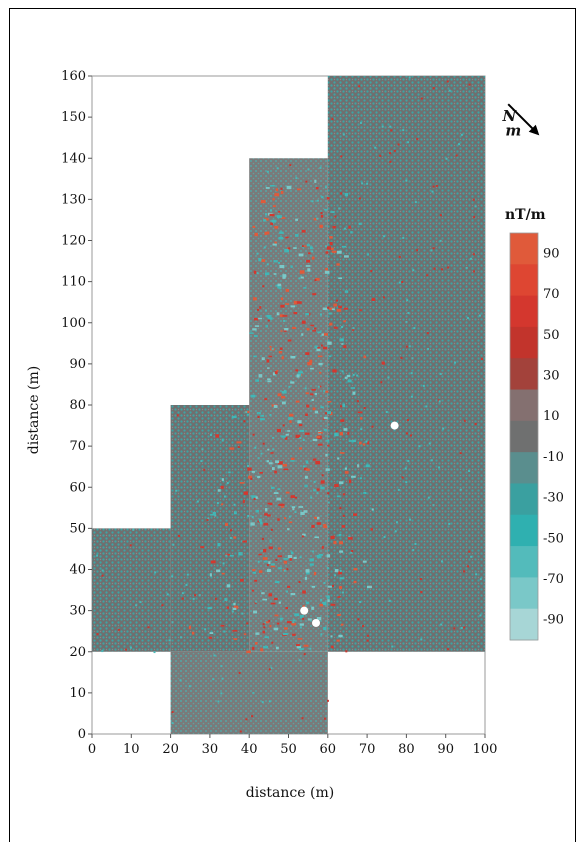  What do you see at coordinates (77, 446) in the screenshot?
I see `y-tick-label: 70` at bounding box center [77, 446].